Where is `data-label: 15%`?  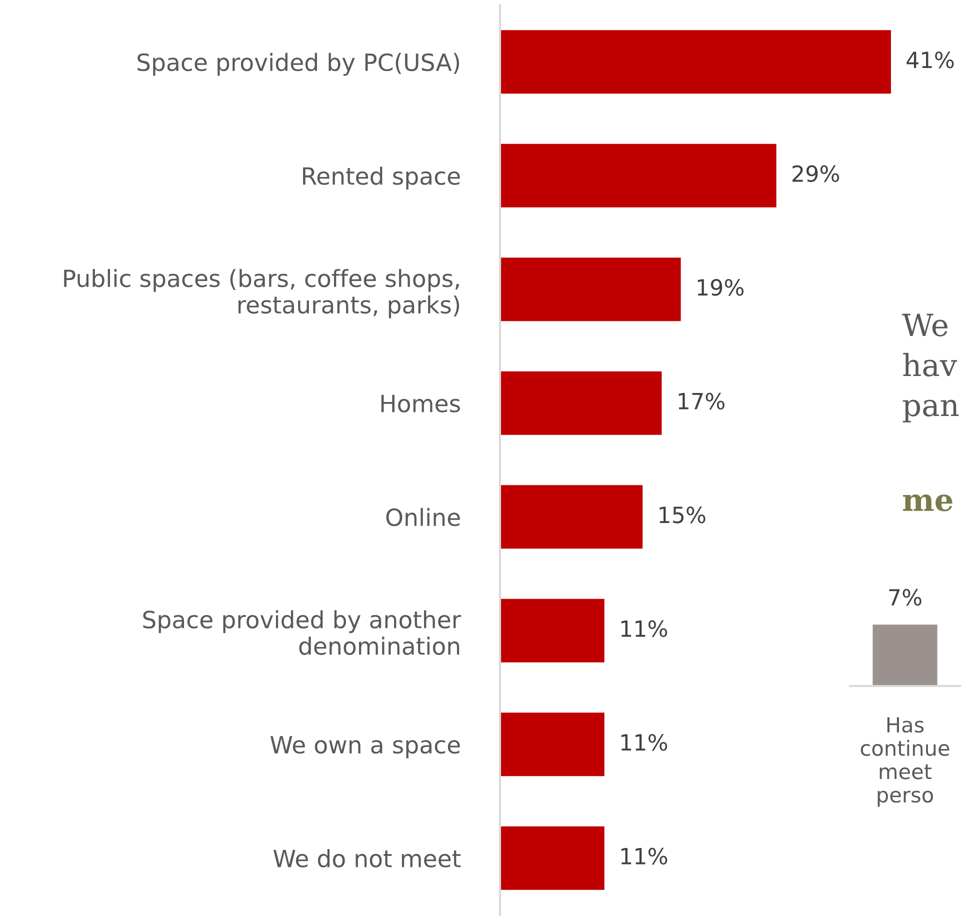 data-label: 15% is located at coordinates (683, 515).